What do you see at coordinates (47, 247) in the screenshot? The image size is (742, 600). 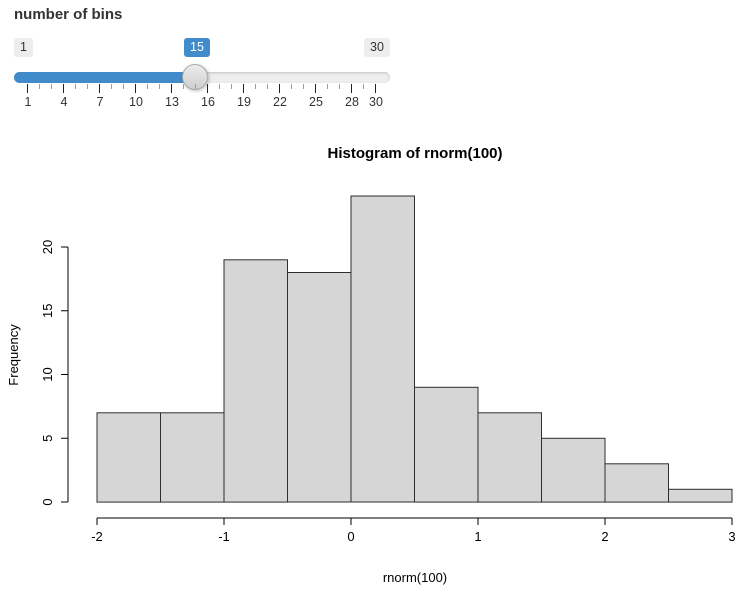 I see `y-axis-tick-label: 20` at bounding box center [47, 247].